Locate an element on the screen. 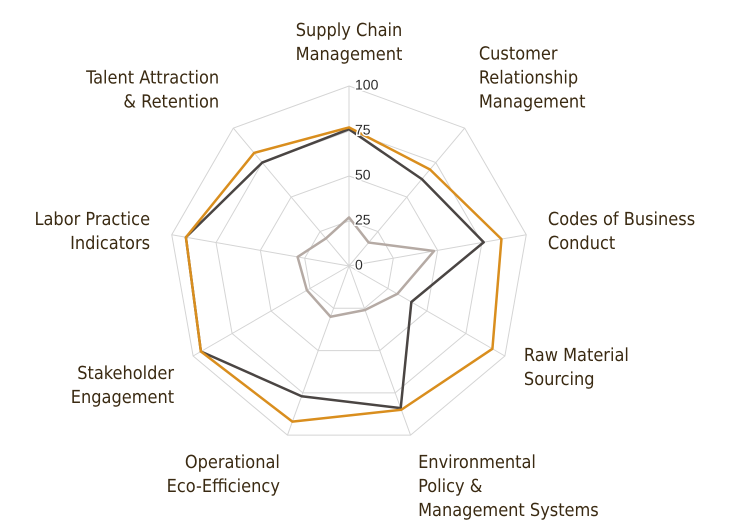  spoke-label: Stakeholder Engagement is located at coordinates (122, 385).